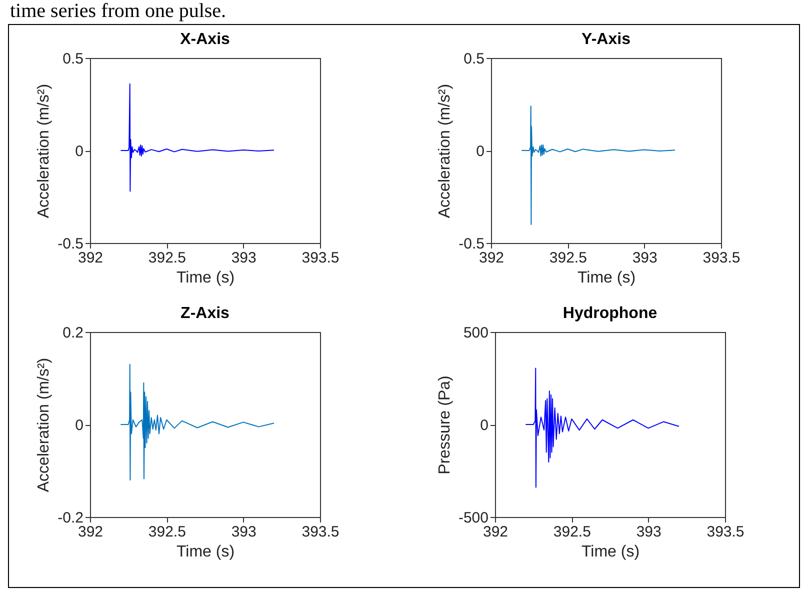 This screenshot has width=809, height=592. Describe the element at coordinates (118, 11) in the screenshot. I see `text: time series from one pulse.` at that location.